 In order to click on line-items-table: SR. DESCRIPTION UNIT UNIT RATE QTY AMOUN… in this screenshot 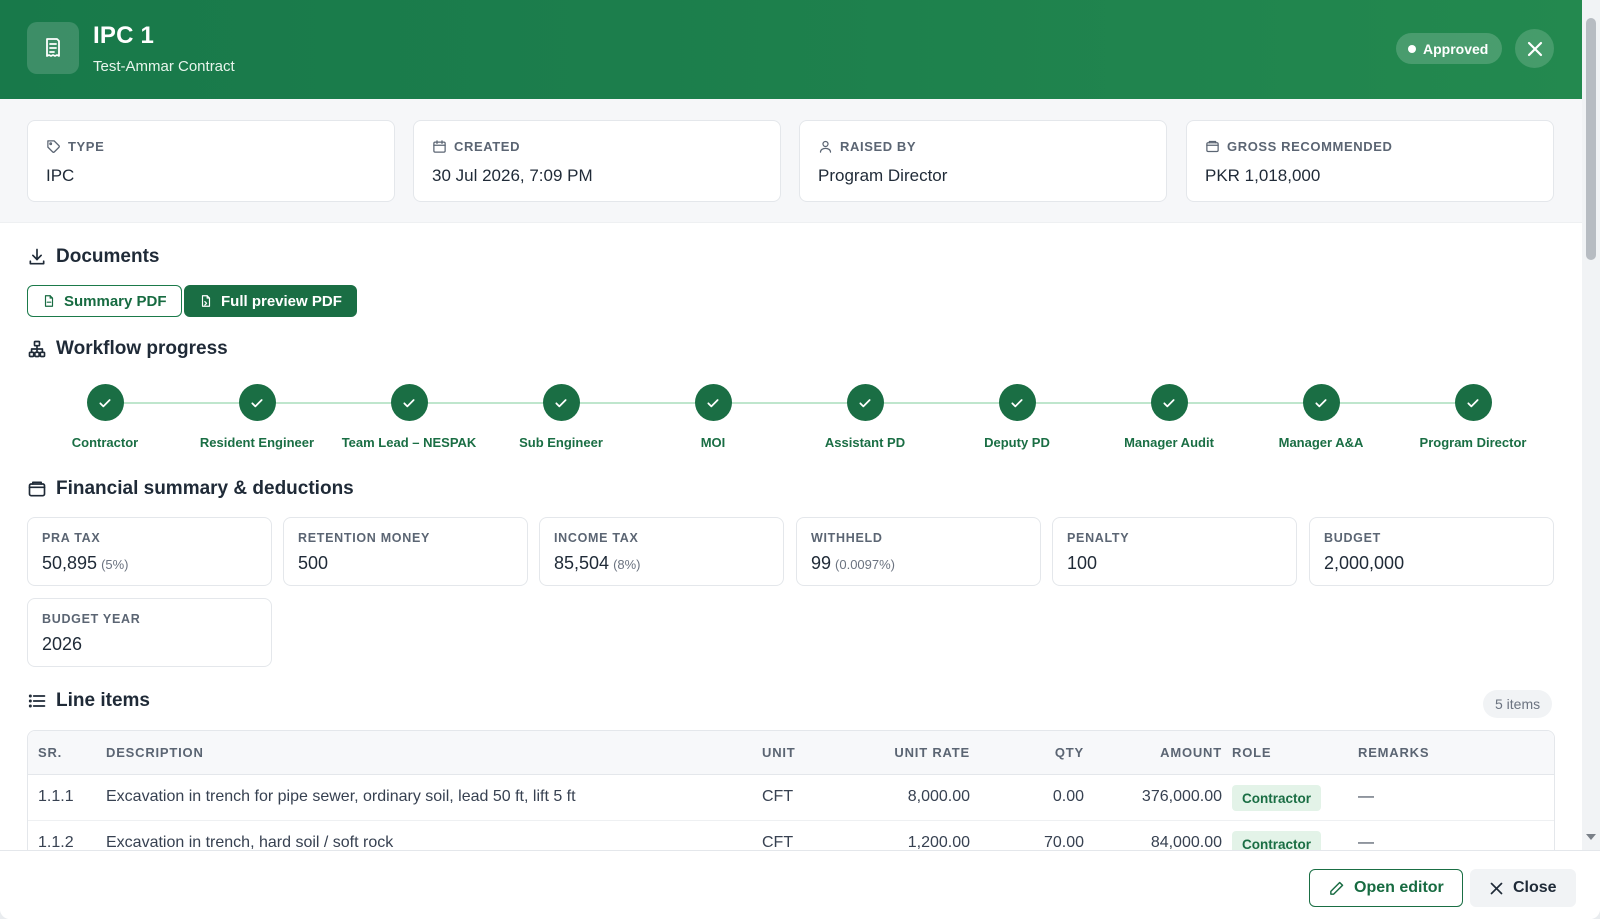, I will do `click(791, 795)`.